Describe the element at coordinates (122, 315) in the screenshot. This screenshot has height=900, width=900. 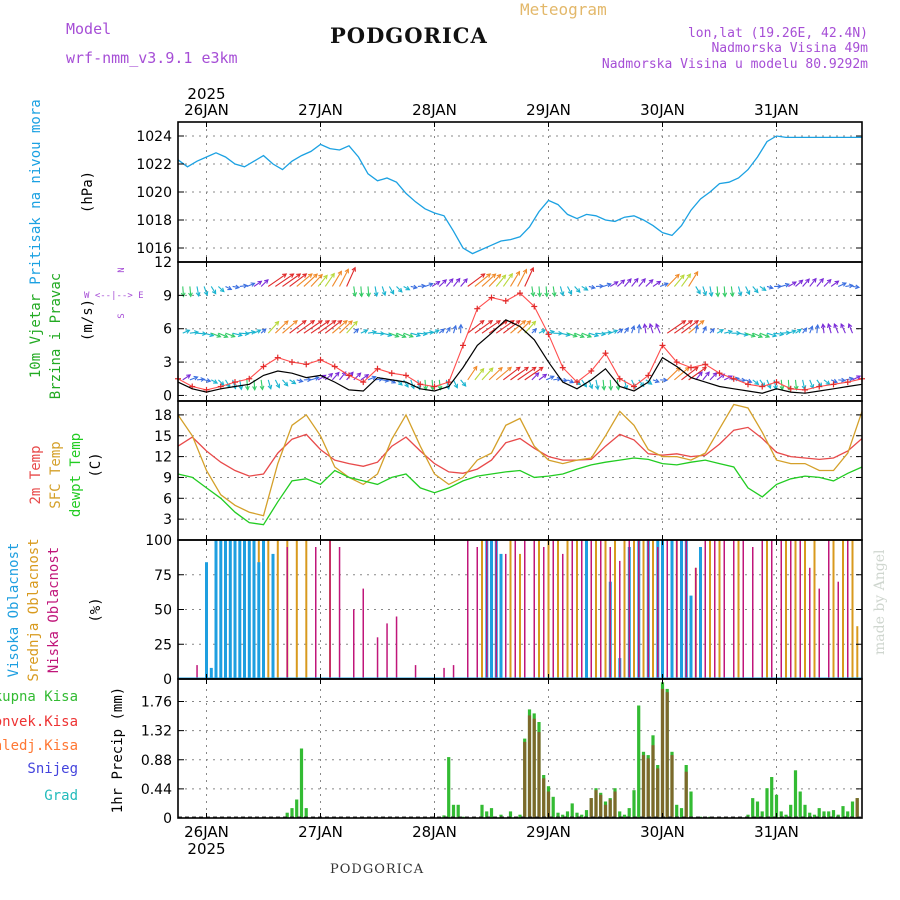
I see `compass-south: S` at that location.